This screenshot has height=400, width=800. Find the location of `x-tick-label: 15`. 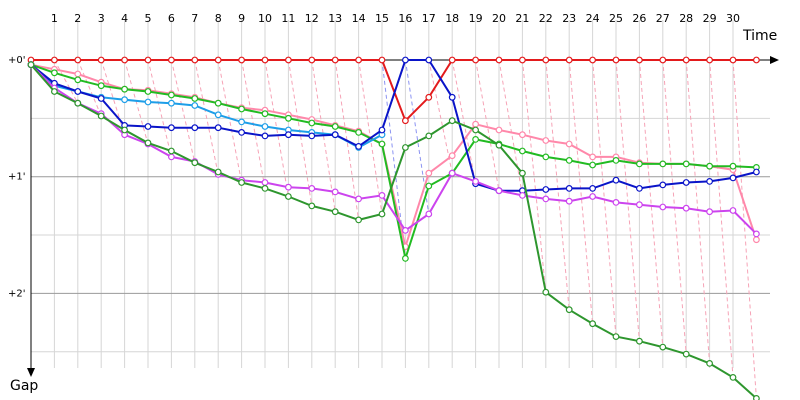

x-tick-label: 15 is located at coordinates (382, 18).